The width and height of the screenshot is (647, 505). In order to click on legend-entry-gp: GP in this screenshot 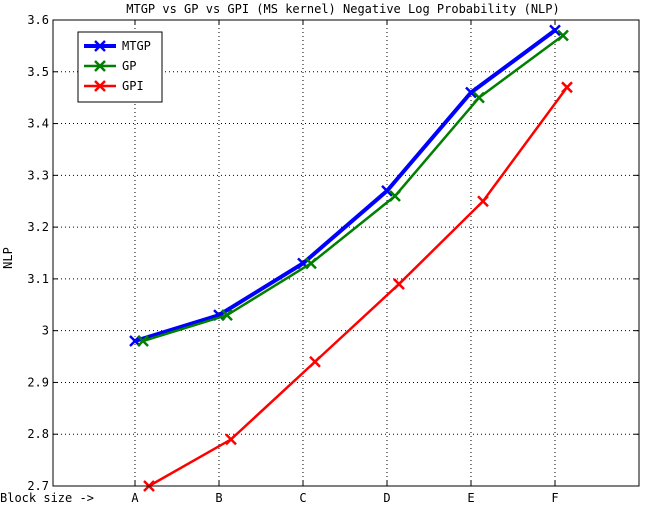, I will do `click(110, 66)`.